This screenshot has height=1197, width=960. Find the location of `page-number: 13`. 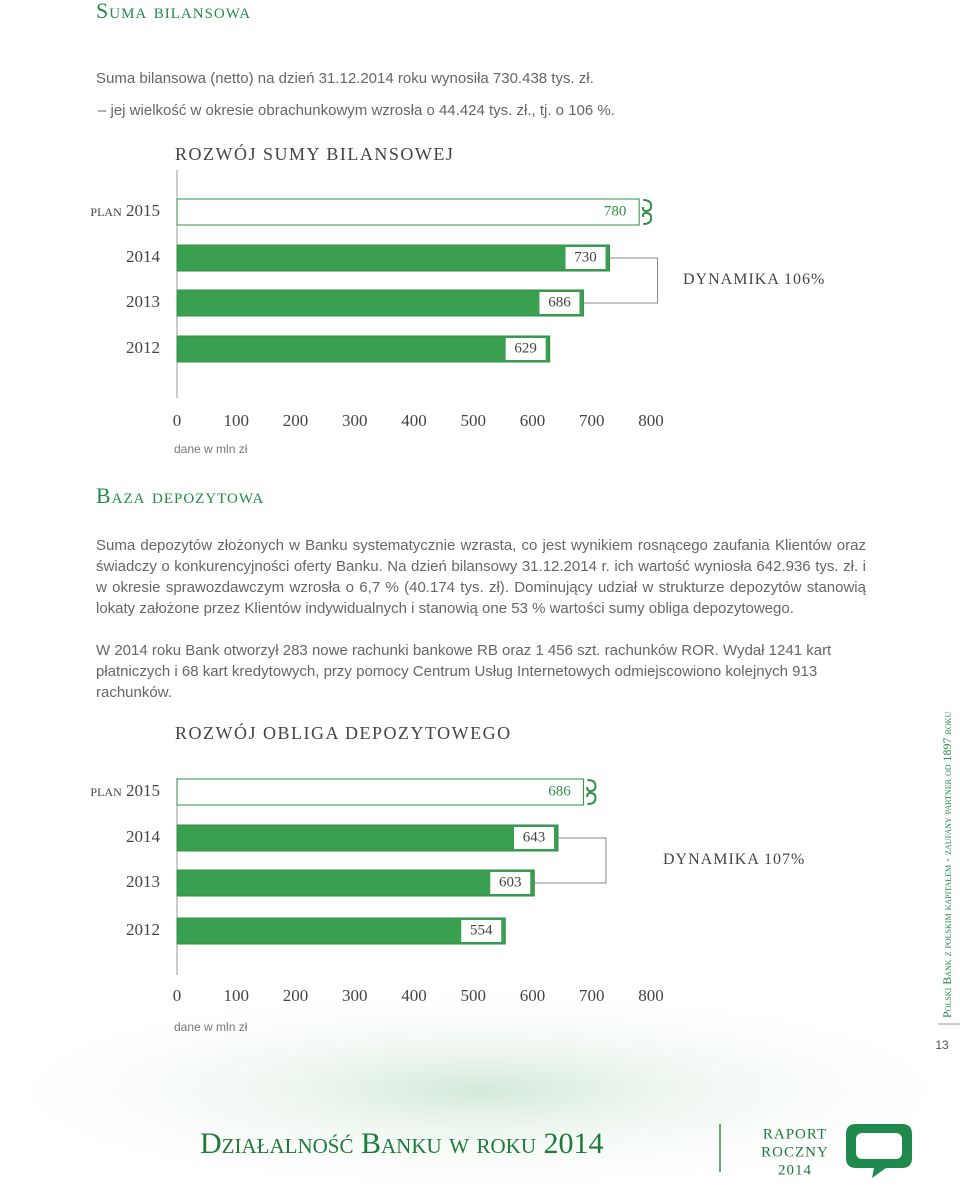

page-number: 13 is located at coordinates (942, 1045).